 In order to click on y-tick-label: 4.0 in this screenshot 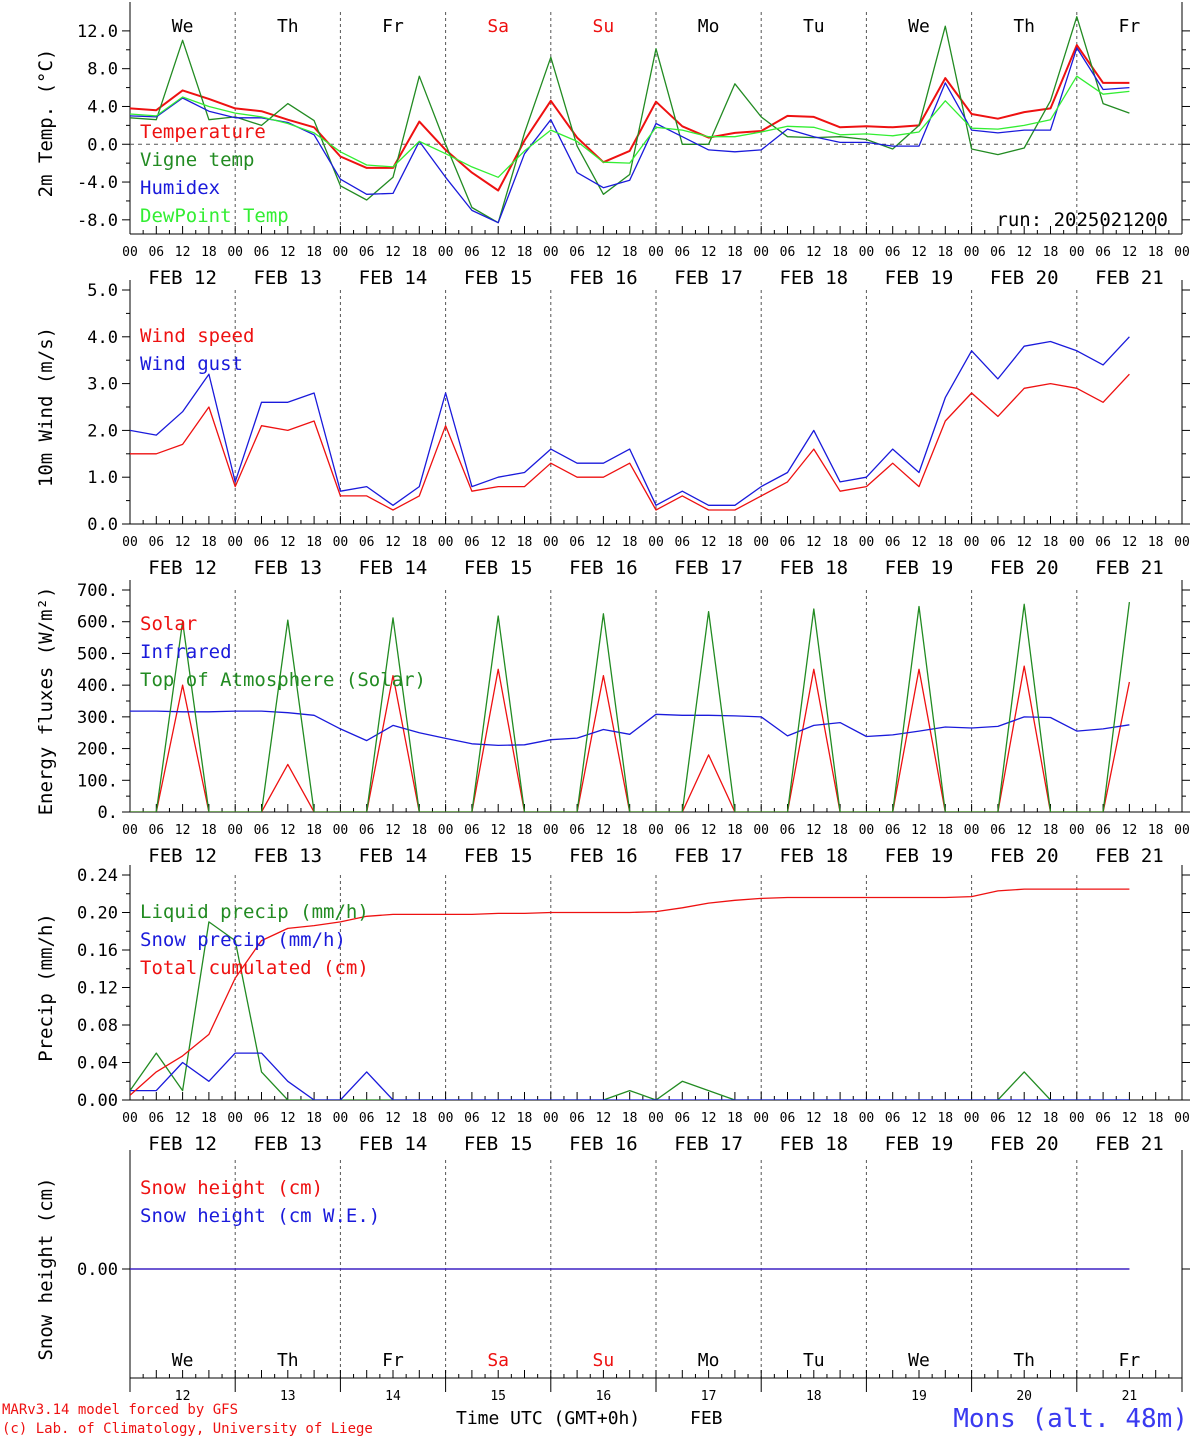, I will do `click(102, 338)`.